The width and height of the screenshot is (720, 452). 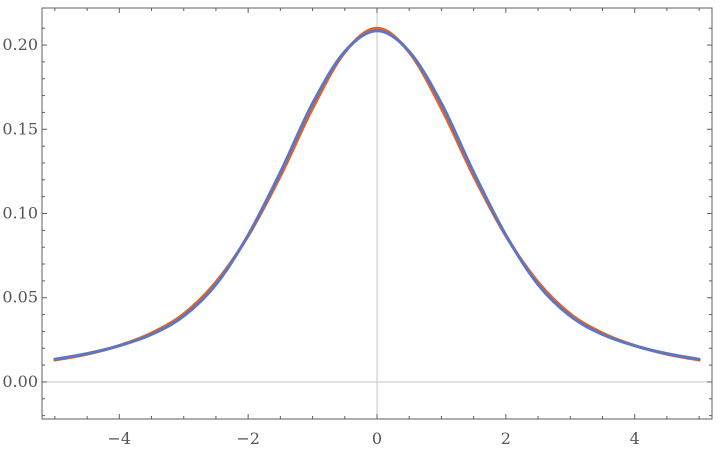 What do you see at coordinates (20, 297) in the screenshot?
I see `y-tick-label: 0.05` at bounding box center [20, 297].